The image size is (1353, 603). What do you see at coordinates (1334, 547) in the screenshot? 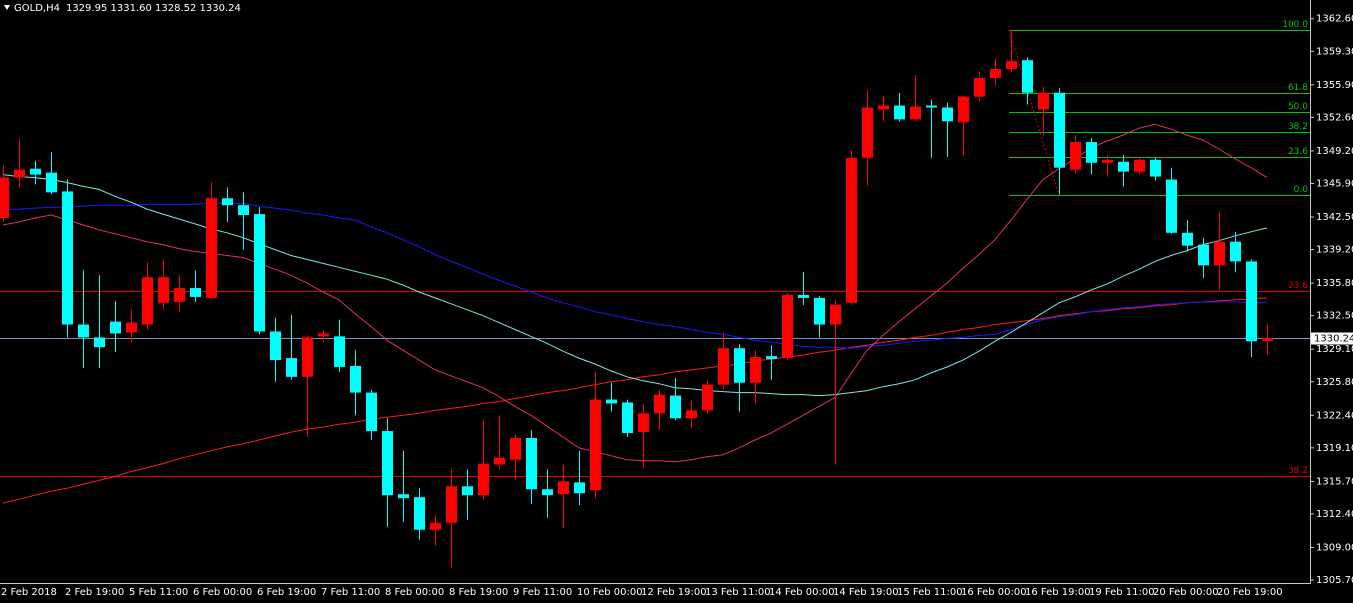
I see `y-tick-label: 1309.00` at bounding box center [1334, 547].